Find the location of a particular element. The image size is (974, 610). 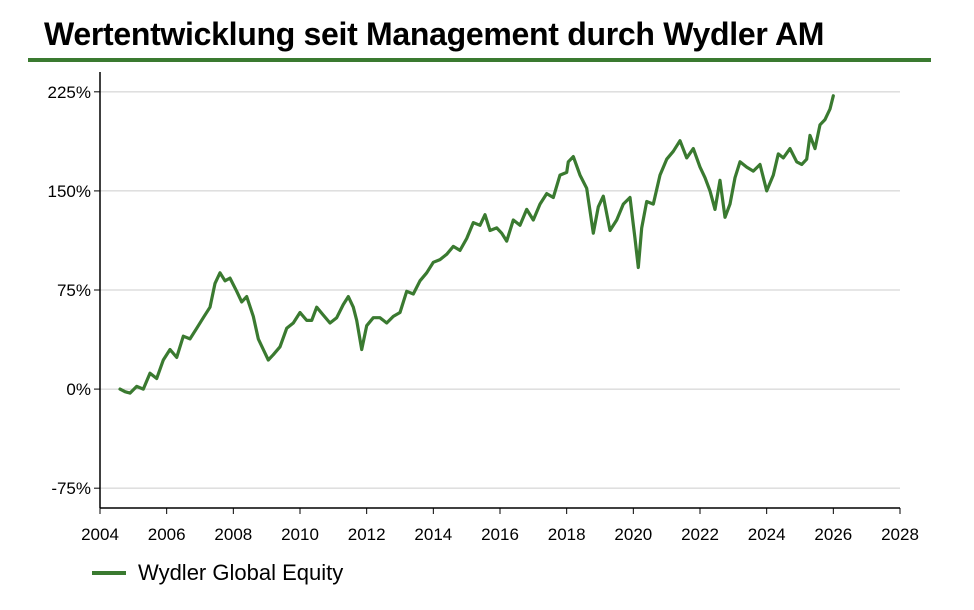

legend-label: Wydler Global Equity is located at coordinates (241, 572).